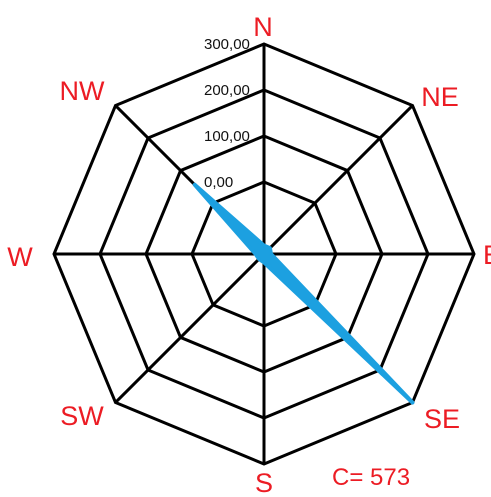 The width and height of the screenshot is (491, 497). Describe the element at coordinates (259, 259) in the screenshot. I see `data-point-SW` at that location.